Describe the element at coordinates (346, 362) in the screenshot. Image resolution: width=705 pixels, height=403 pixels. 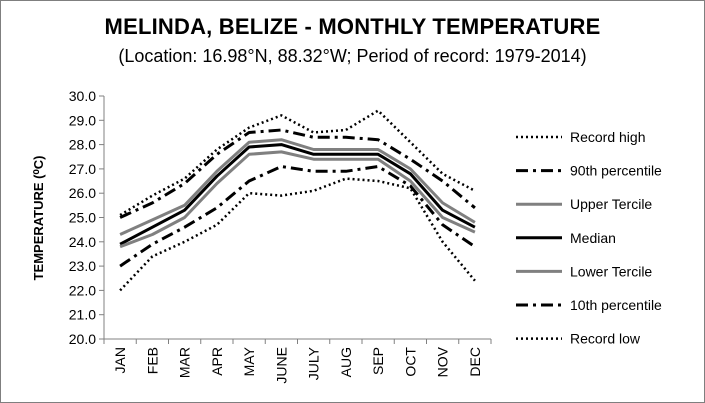
I see `x-category-label: AUG` at that location.